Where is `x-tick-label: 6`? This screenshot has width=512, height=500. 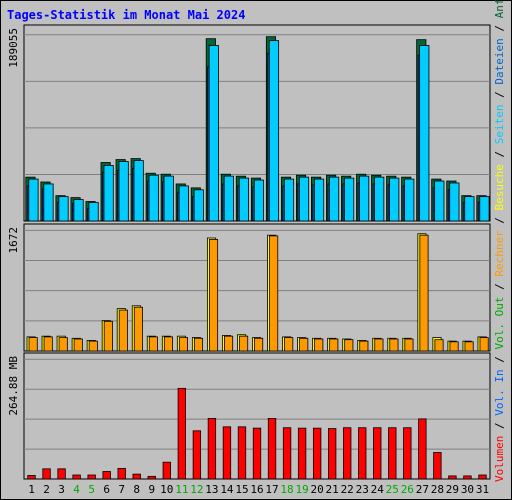 x-tick-label: 6 is located at coordinates (106, 489).